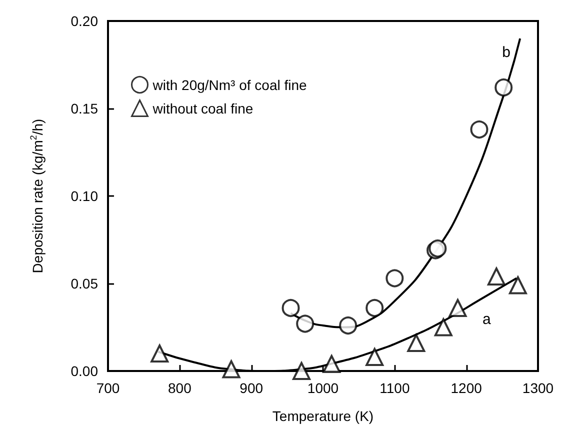  Describe the element at coordinates (230, 84) in the screenshot. I see `legend-label: with 20g/Nm³ of coal fine` at that location.